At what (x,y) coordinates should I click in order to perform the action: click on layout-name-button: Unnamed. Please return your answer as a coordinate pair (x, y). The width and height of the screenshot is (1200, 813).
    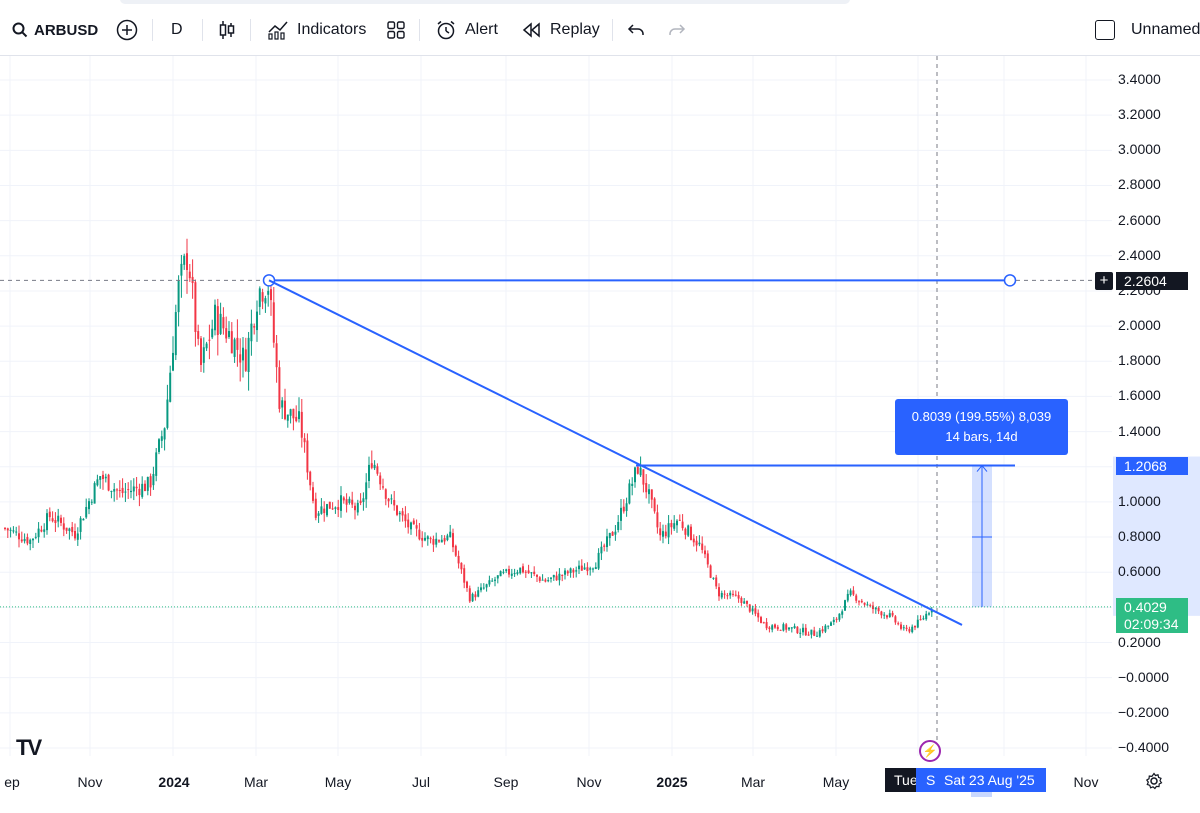
    Looking at the image, I should click on (1147, 30).